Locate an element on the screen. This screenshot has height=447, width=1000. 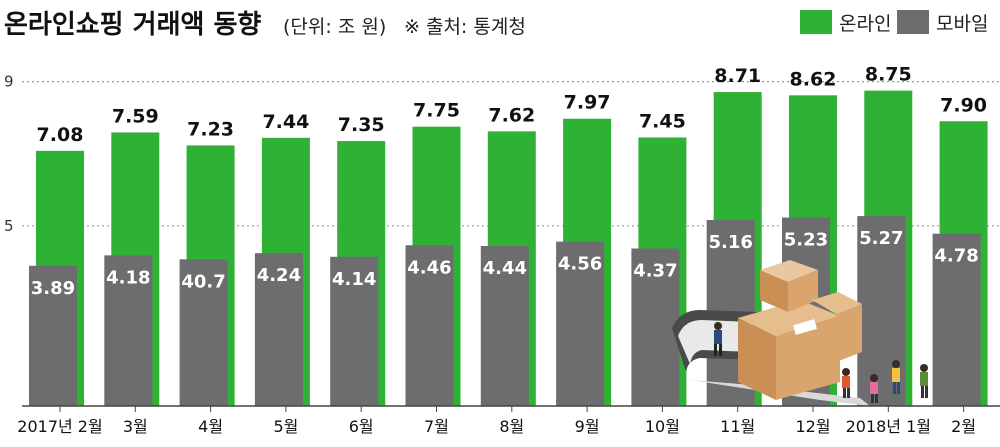
chart-source: ※ 출처: 통계청 is located at coordinates (465, 27).